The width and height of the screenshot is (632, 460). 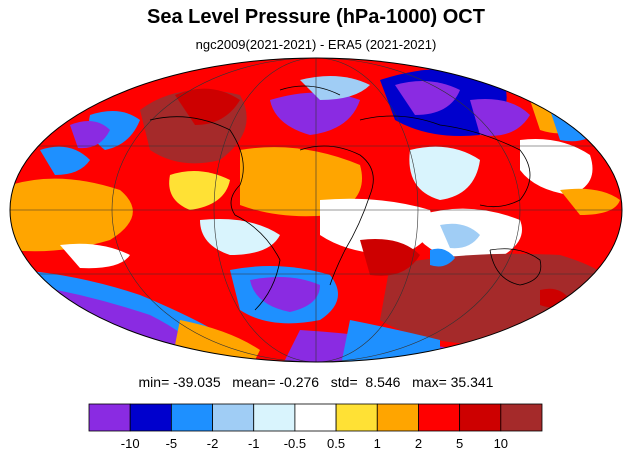 I want to click on colorbar-tick-label: -2, so click(x=213, y=443).